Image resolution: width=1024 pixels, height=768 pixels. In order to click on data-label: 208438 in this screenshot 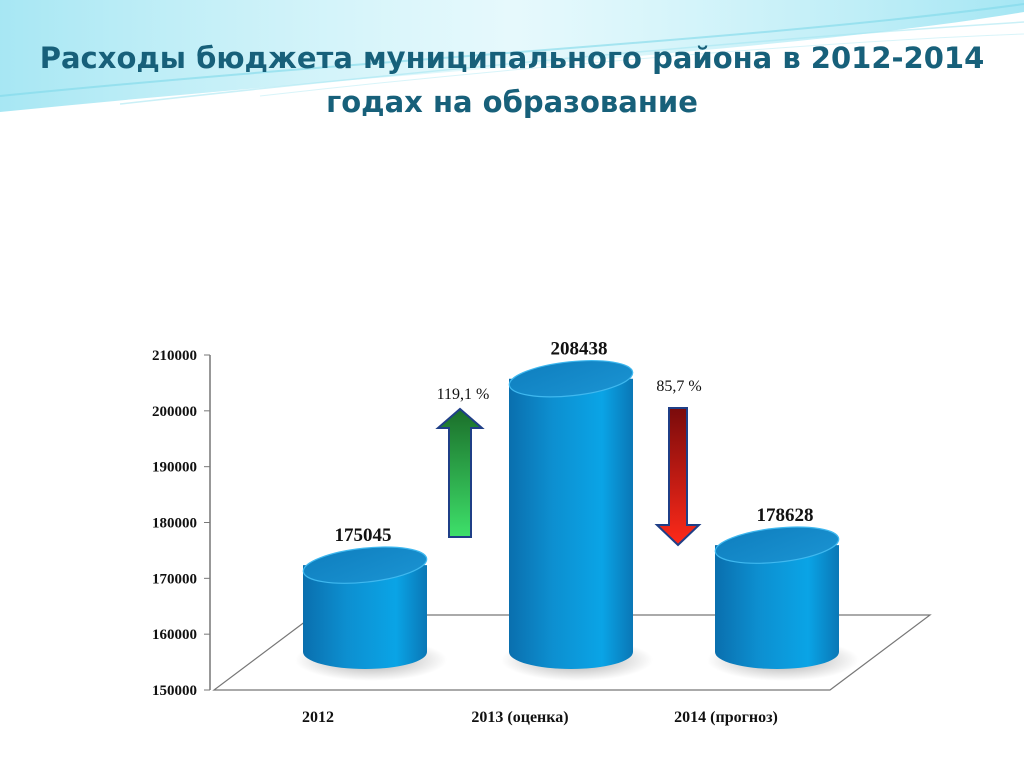, I will do `click(579, 349)`.